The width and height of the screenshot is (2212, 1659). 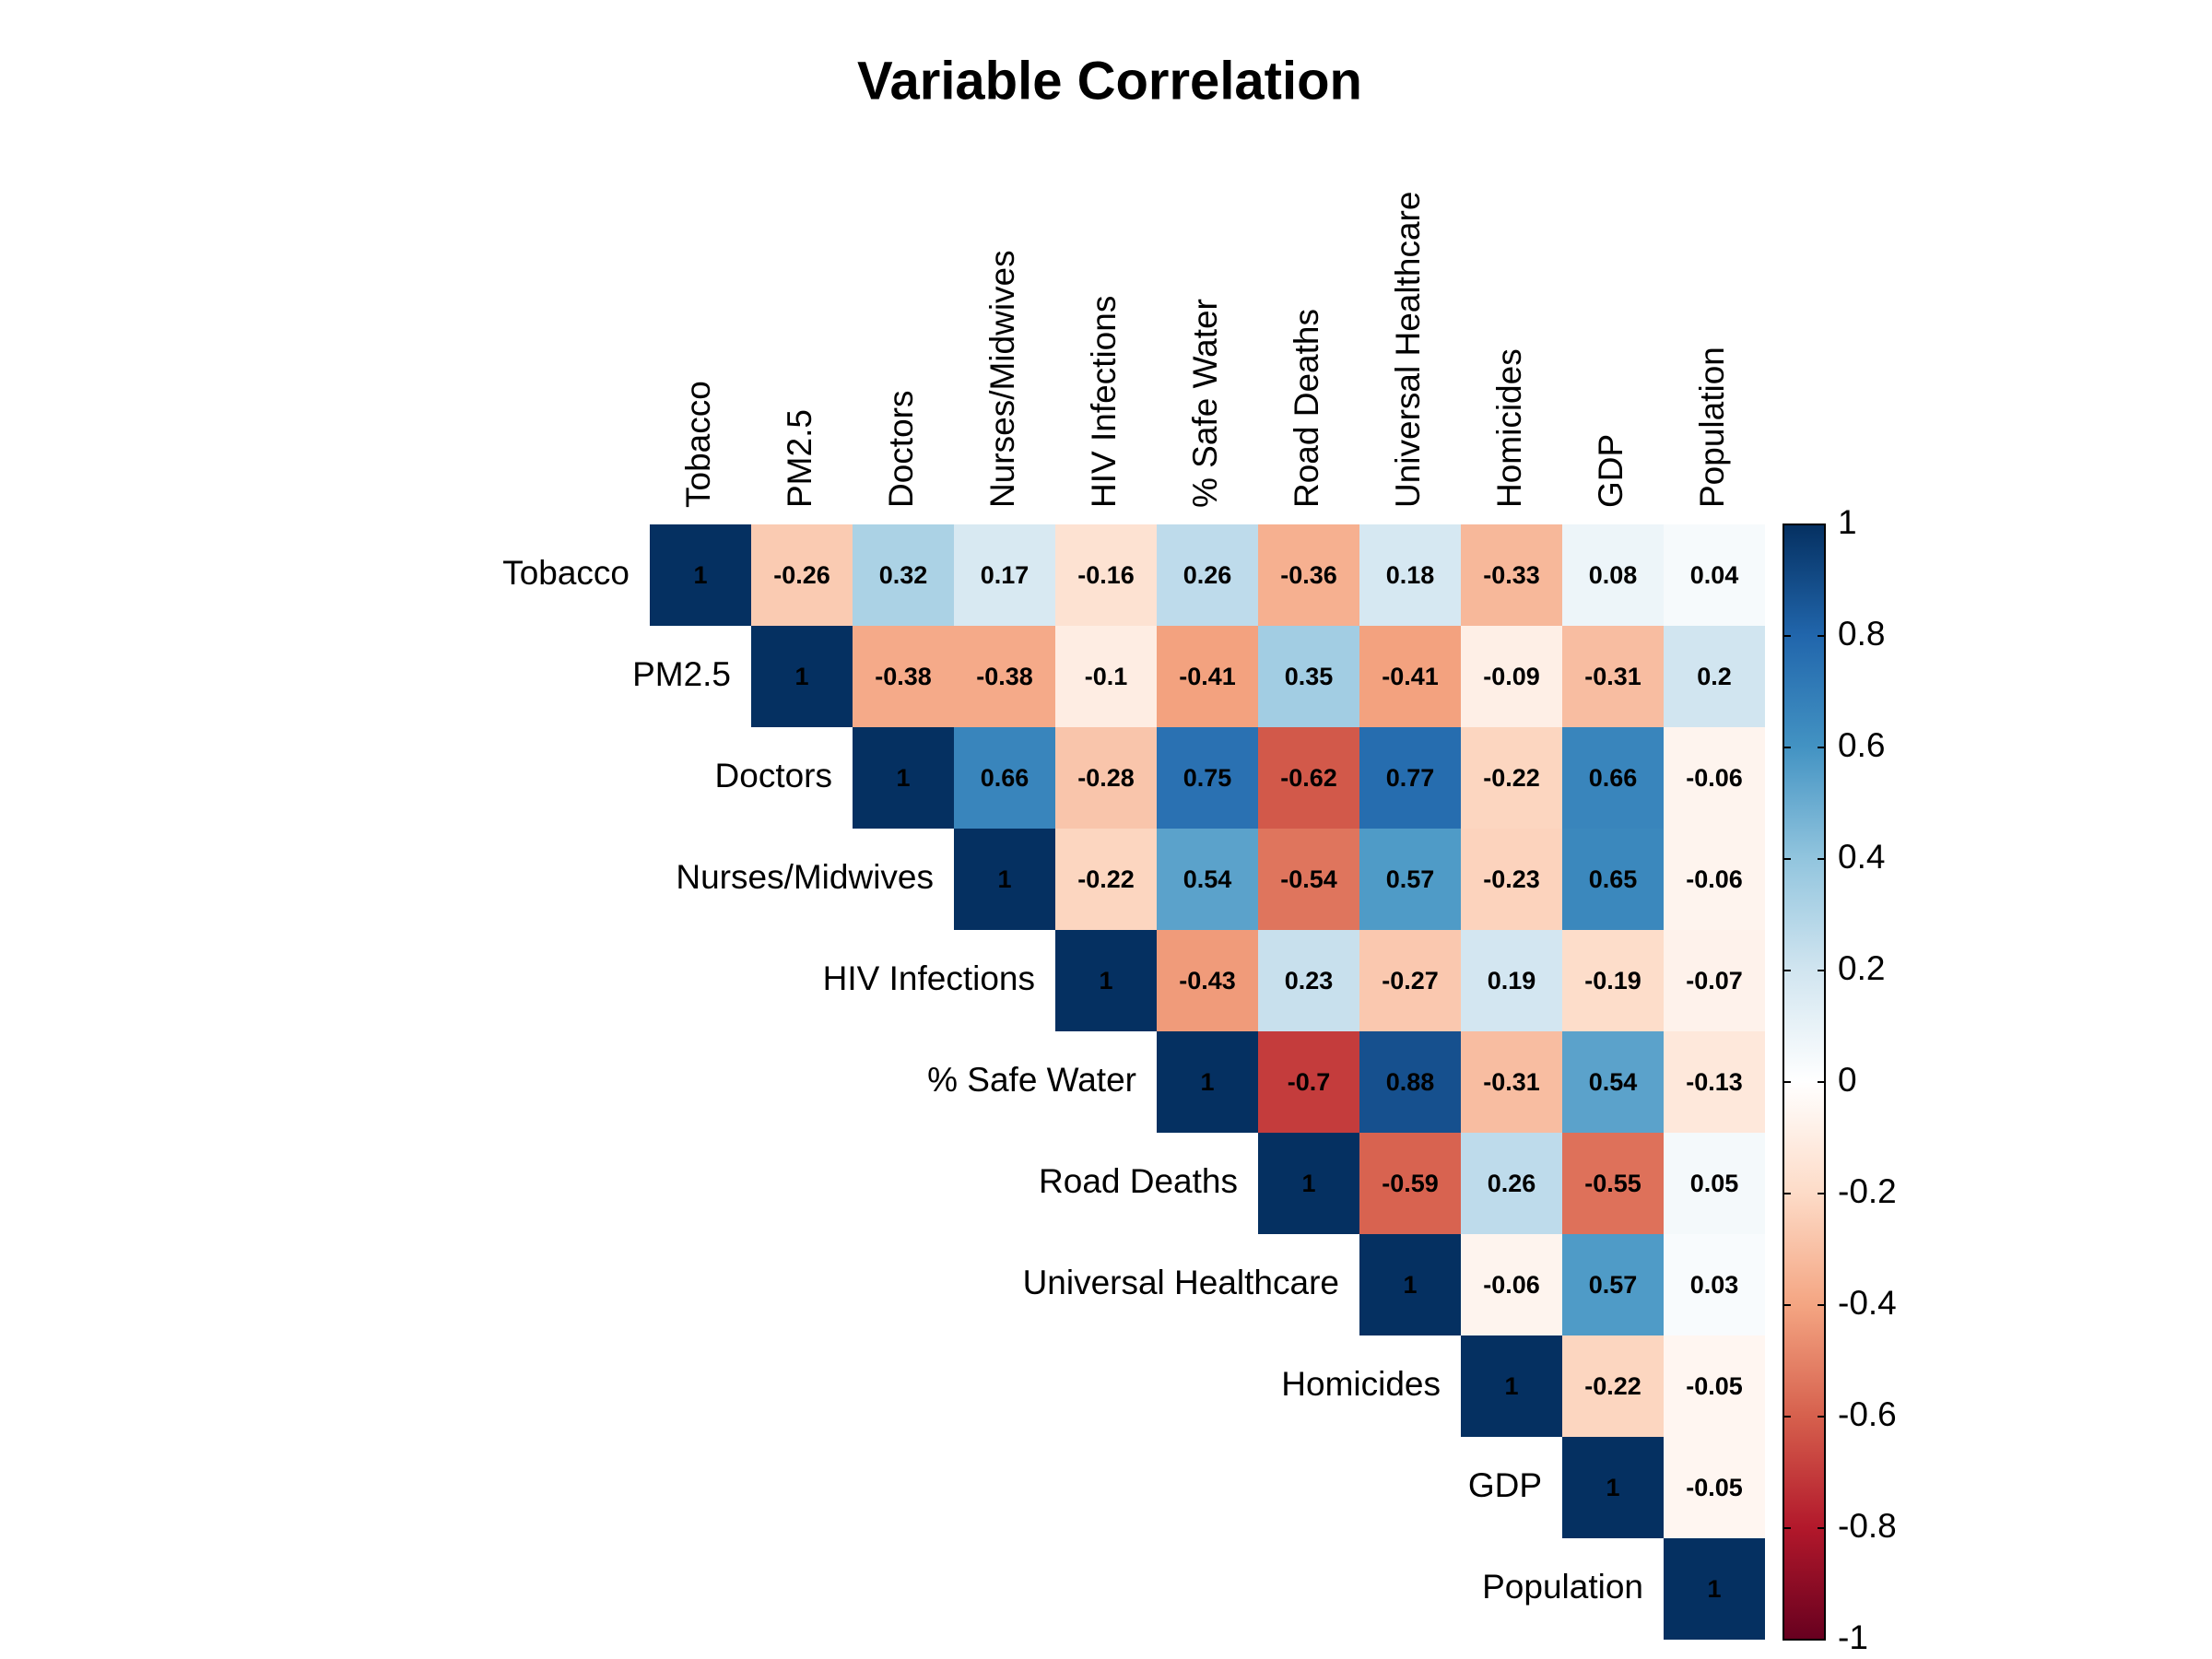 I want to click on row-label: Population, so click(x=1562, y=1587).